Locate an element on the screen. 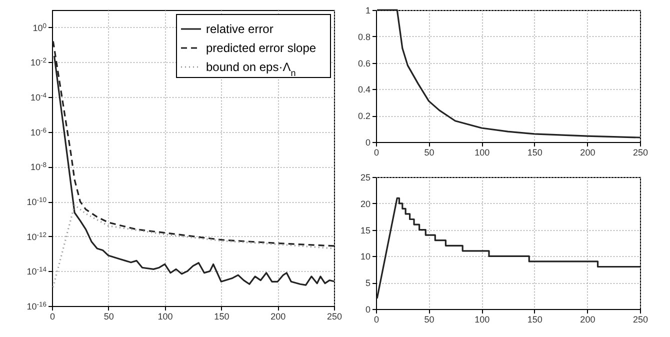 Image resolution: width=670 pixels, height=337 pixels. legend-label: relative error is located at coordinates (240, 29).